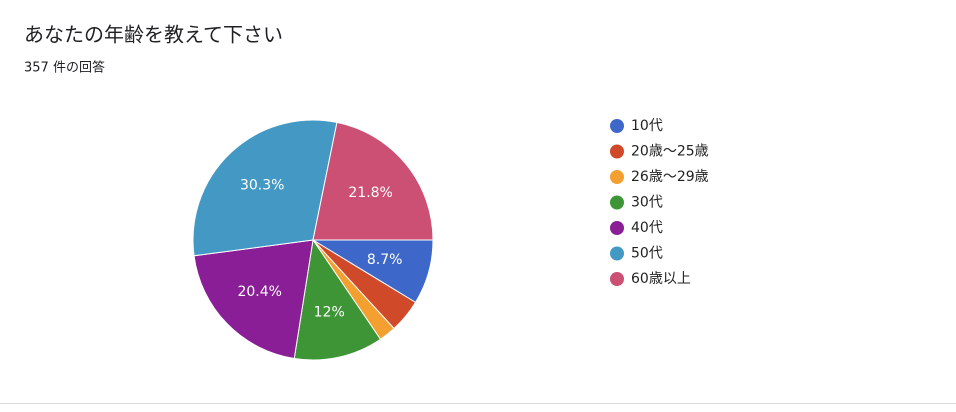 The width and height of the screenshot is (956, 412). What do you see at coordinates (153, 35) in the screenshot?
I see `chart-title: あなたの年齢を教えて下さい` at bounding box center [153, 35].